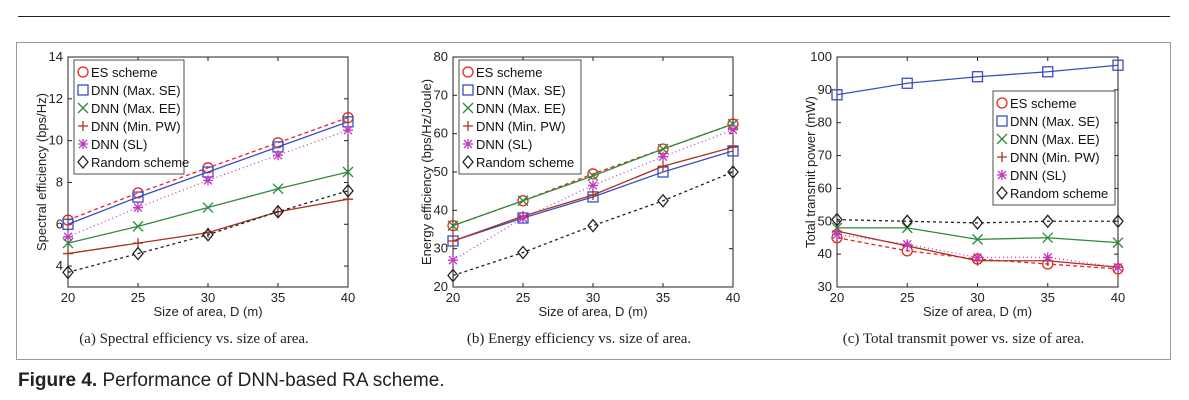  I want to click on top-rule, so click(594, 16).